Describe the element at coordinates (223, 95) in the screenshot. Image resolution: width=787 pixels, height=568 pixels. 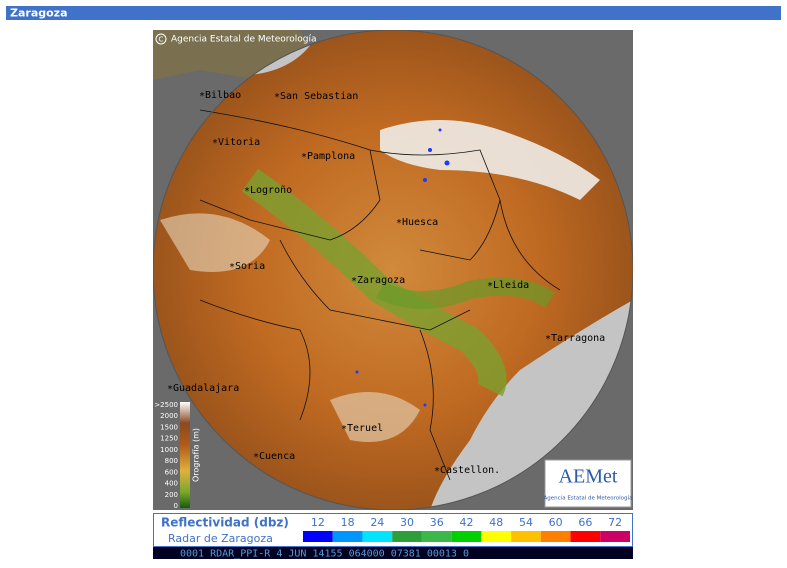
I see `city-label: Bilbao` at that location.